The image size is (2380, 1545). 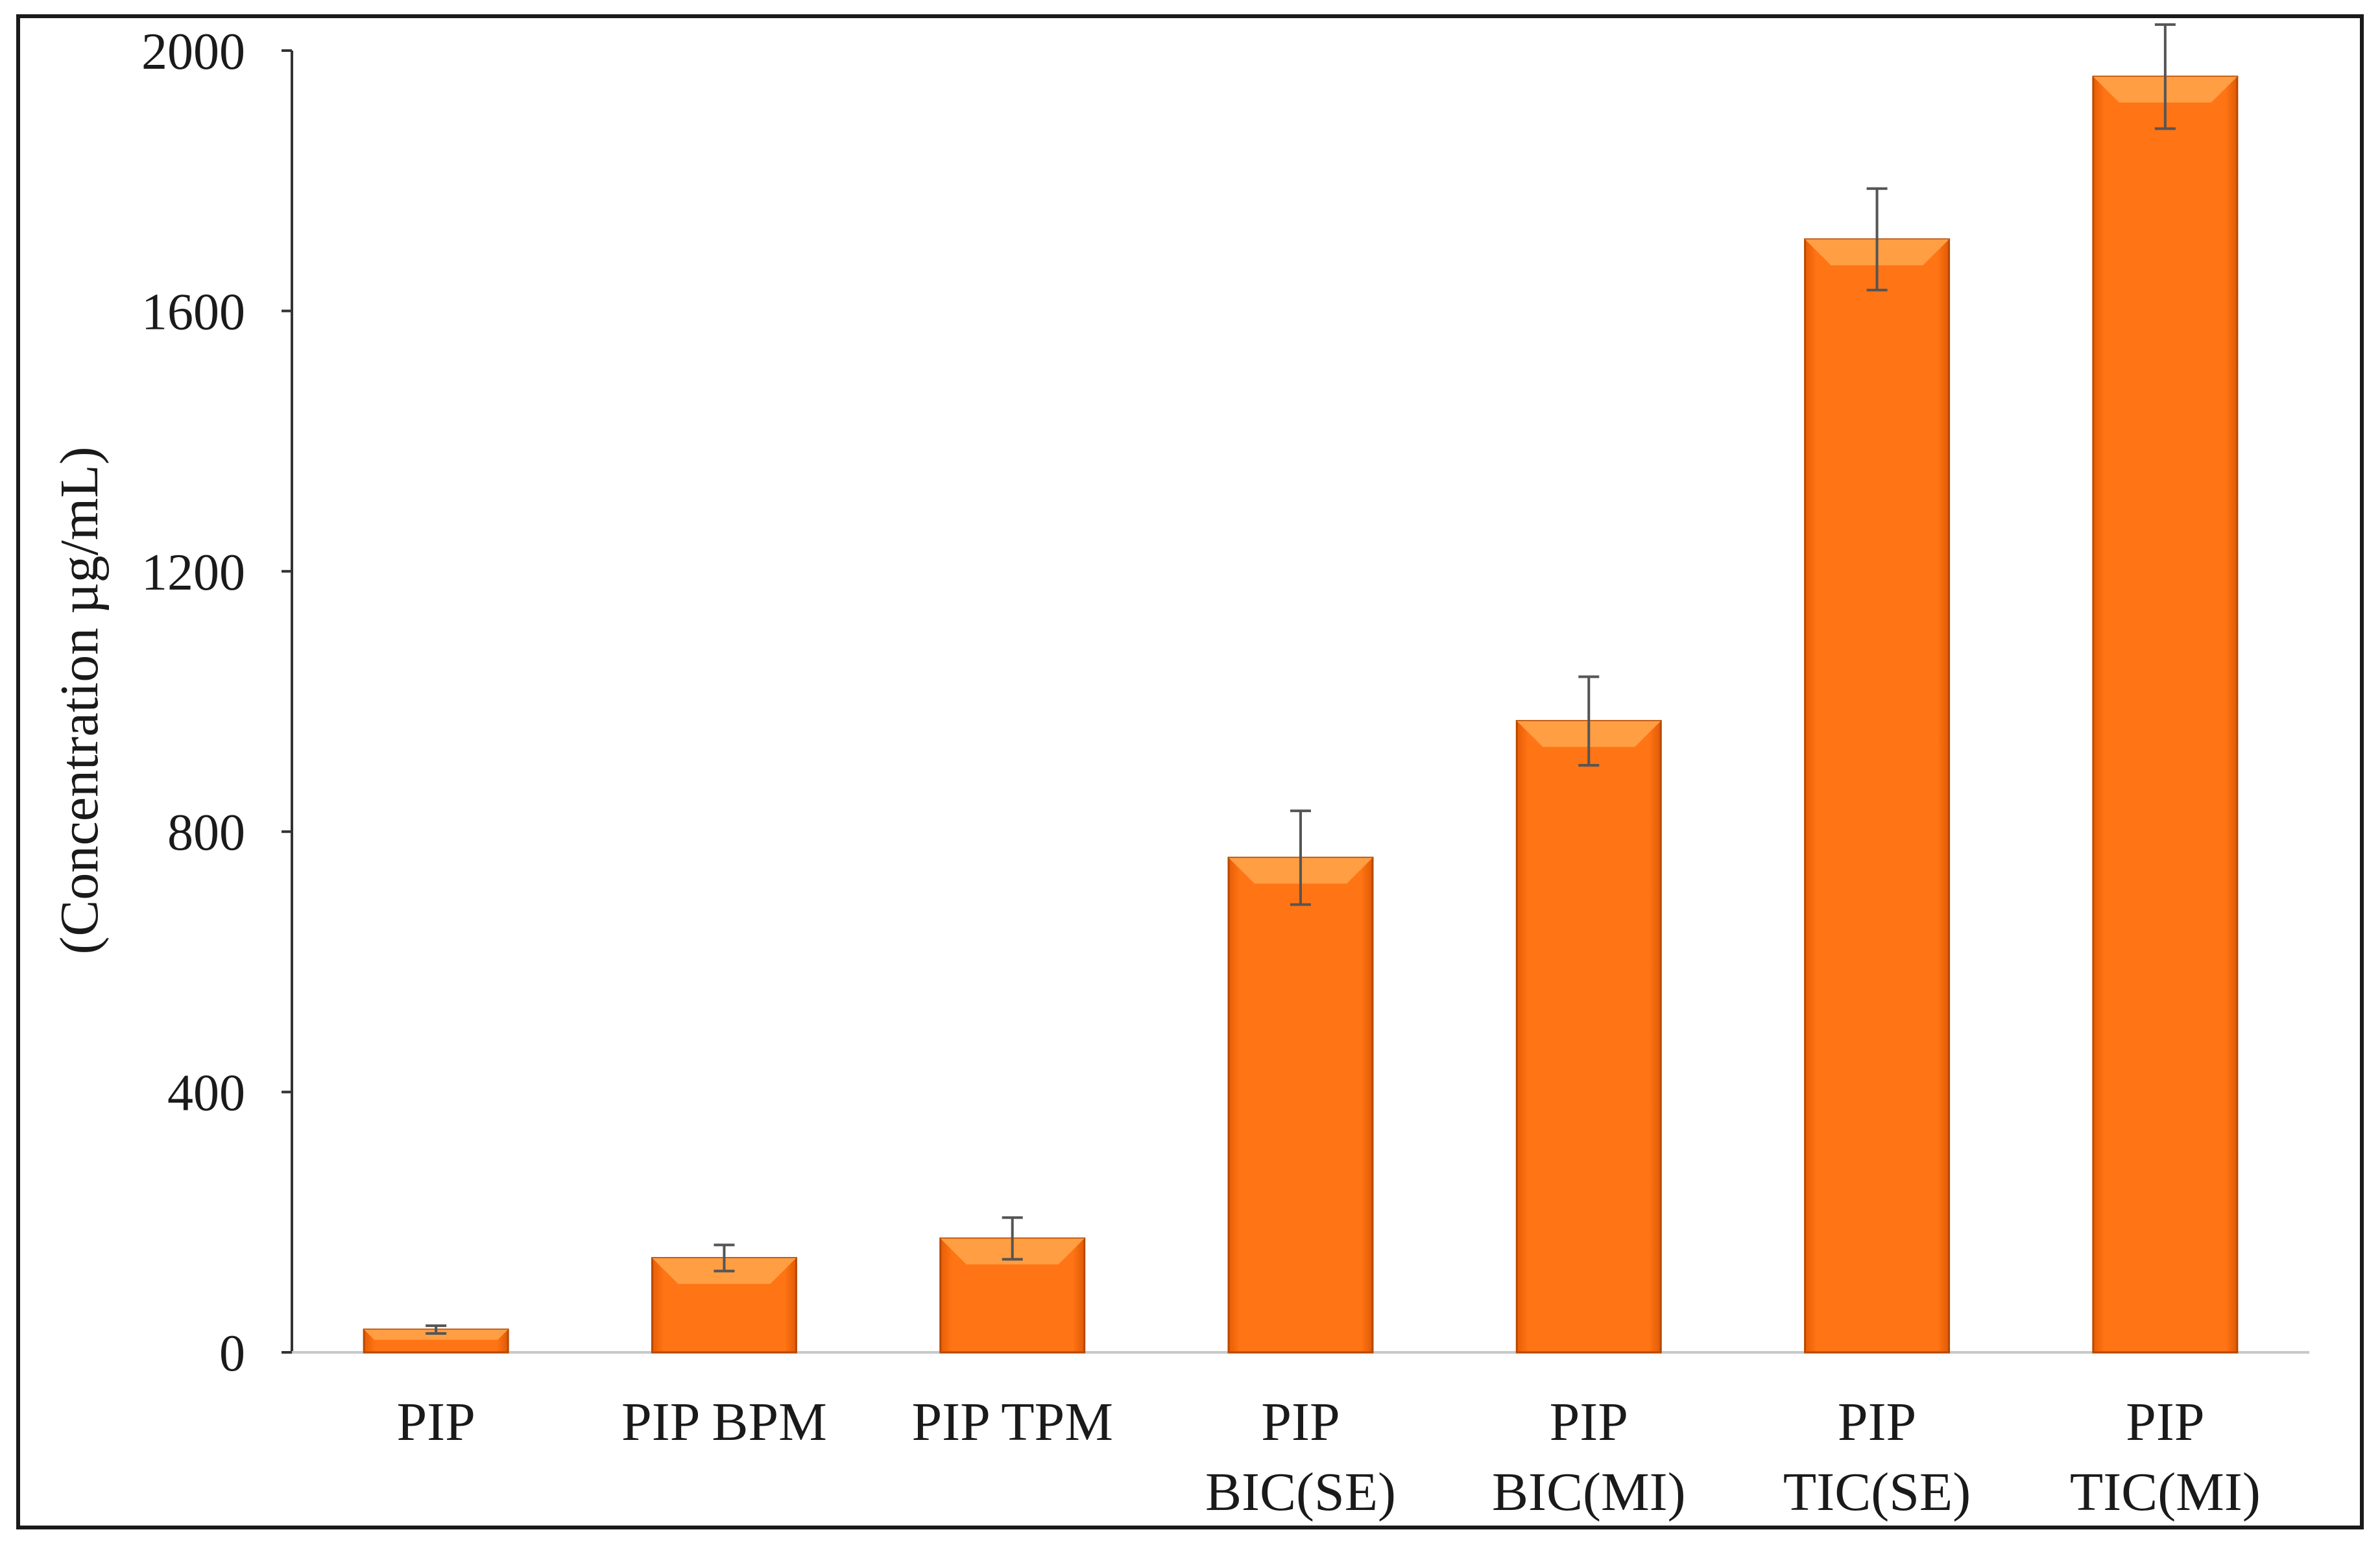 I want to click on y-axis-label: (Concentration µg/mL), so click(x=79, y=700).